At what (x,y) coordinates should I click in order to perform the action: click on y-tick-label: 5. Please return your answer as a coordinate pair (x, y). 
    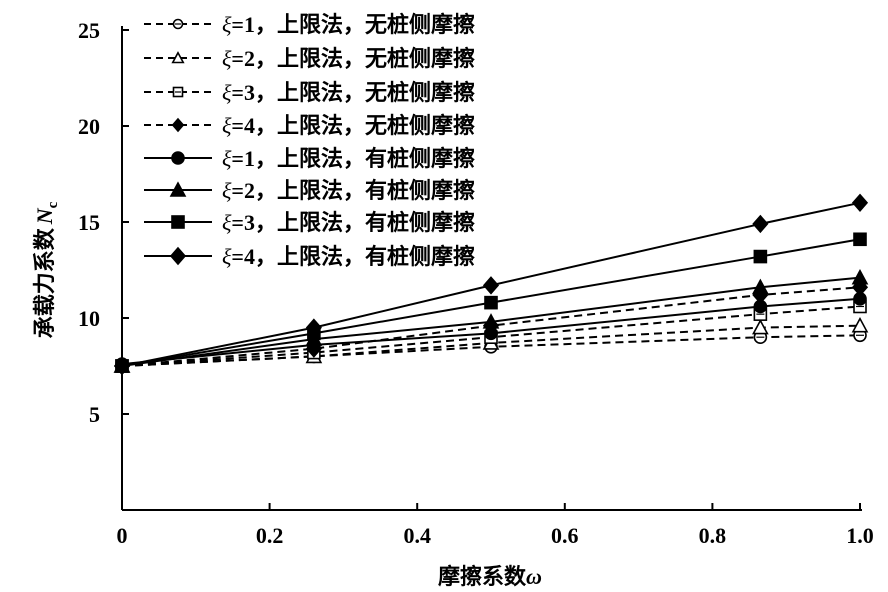
    Looking at the image, I should click on (94, 414).